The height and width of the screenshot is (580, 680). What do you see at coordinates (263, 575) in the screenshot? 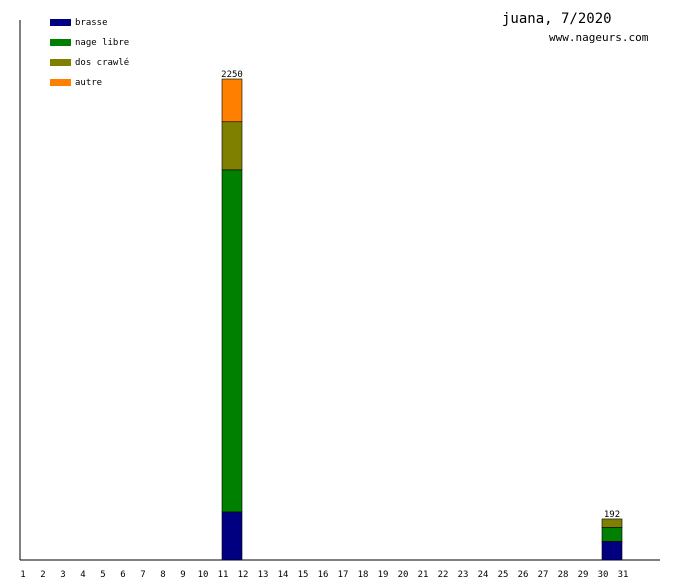
I see `x-tick-13: 13` at bounding box center [263, 575].